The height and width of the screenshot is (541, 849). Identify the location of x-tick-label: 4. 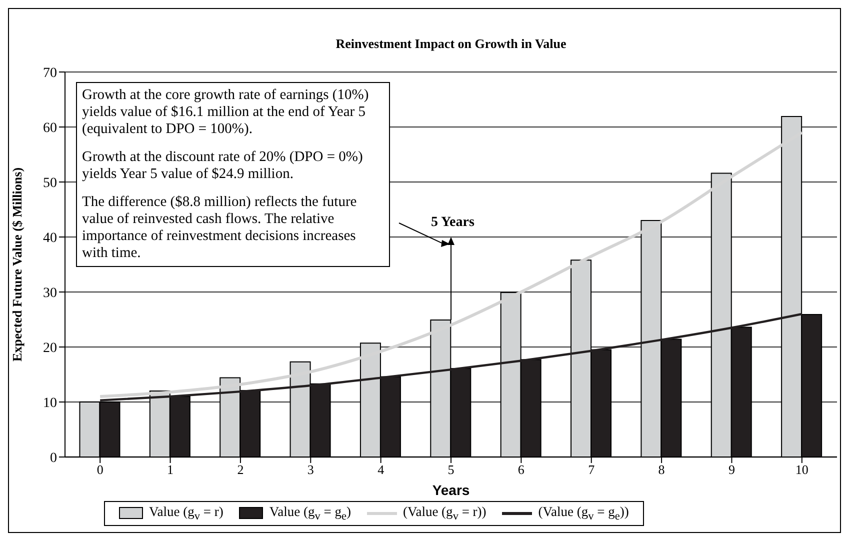
(381, 470).